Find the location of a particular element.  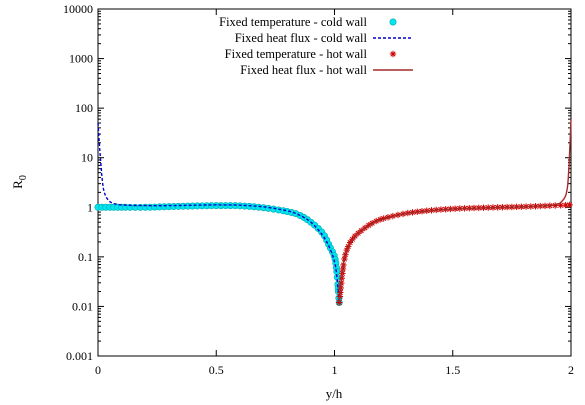

y-tick-label: 1 is located at coordinates (90, 207).